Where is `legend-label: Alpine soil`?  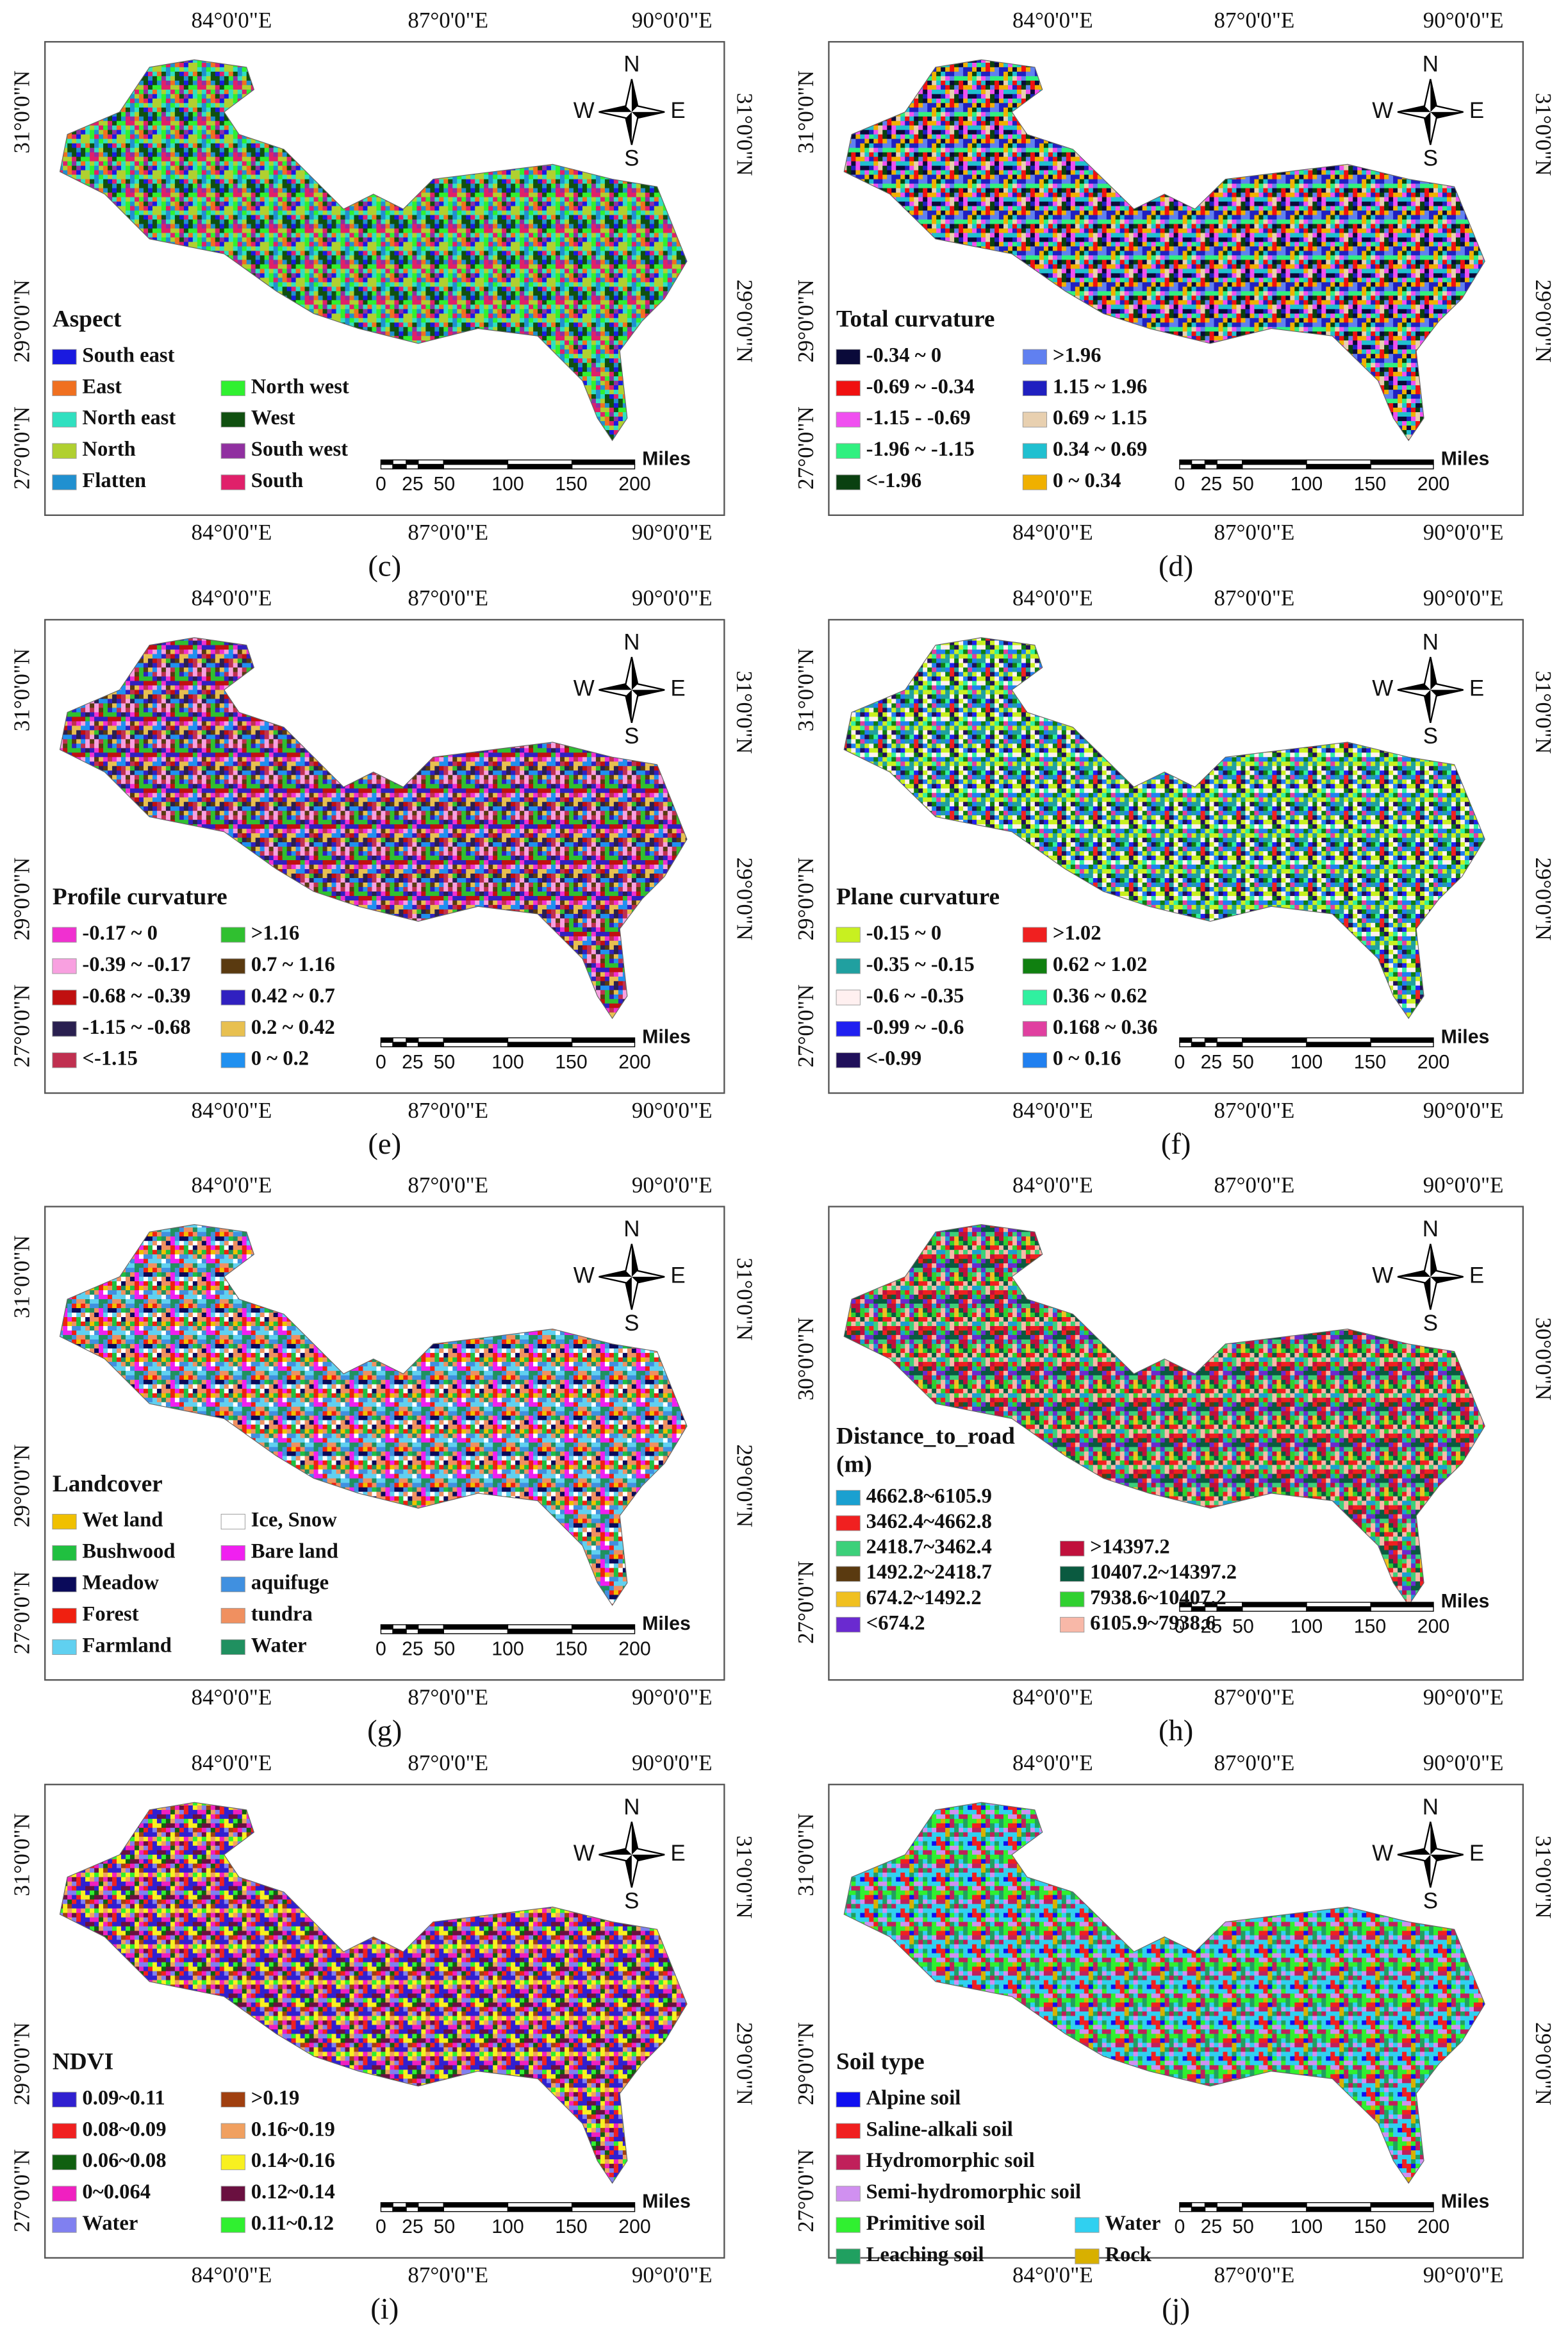 legend-label: Alpine soil is located at coordinates (913, 2097).